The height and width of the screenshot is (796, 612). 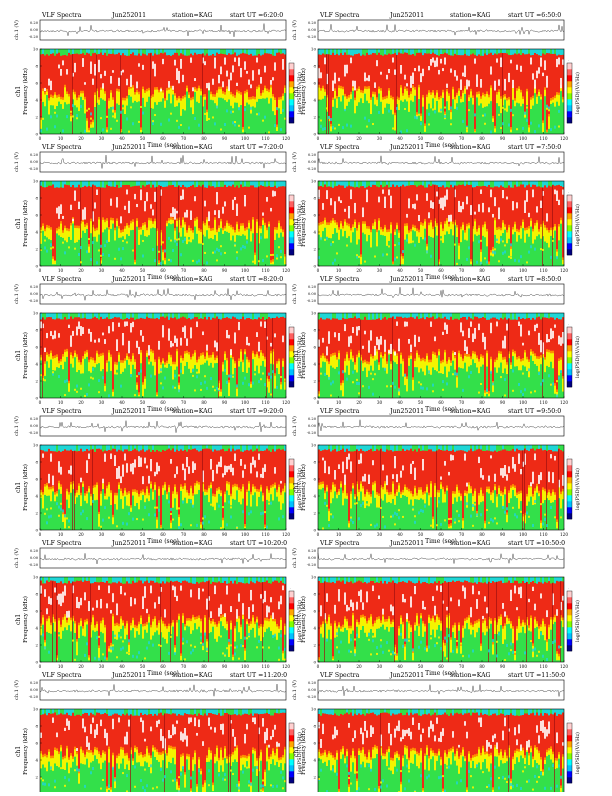 What do you see at coordinates (421, 402) in the screenshot?
I see `x-tick-label: 50` at bounding box center [421, 402].